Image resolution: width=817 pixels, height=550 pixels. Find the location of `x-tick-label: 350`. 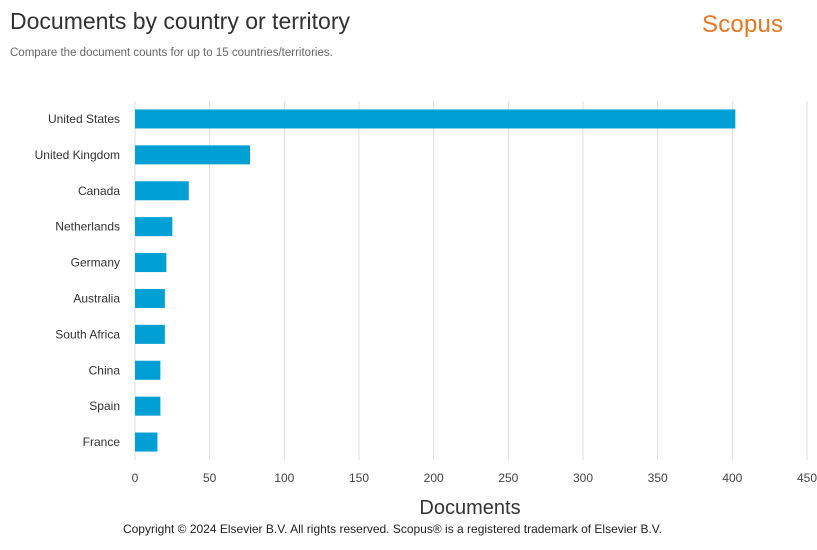

x-tick-label: 350 is located at coordinates (658, 478).